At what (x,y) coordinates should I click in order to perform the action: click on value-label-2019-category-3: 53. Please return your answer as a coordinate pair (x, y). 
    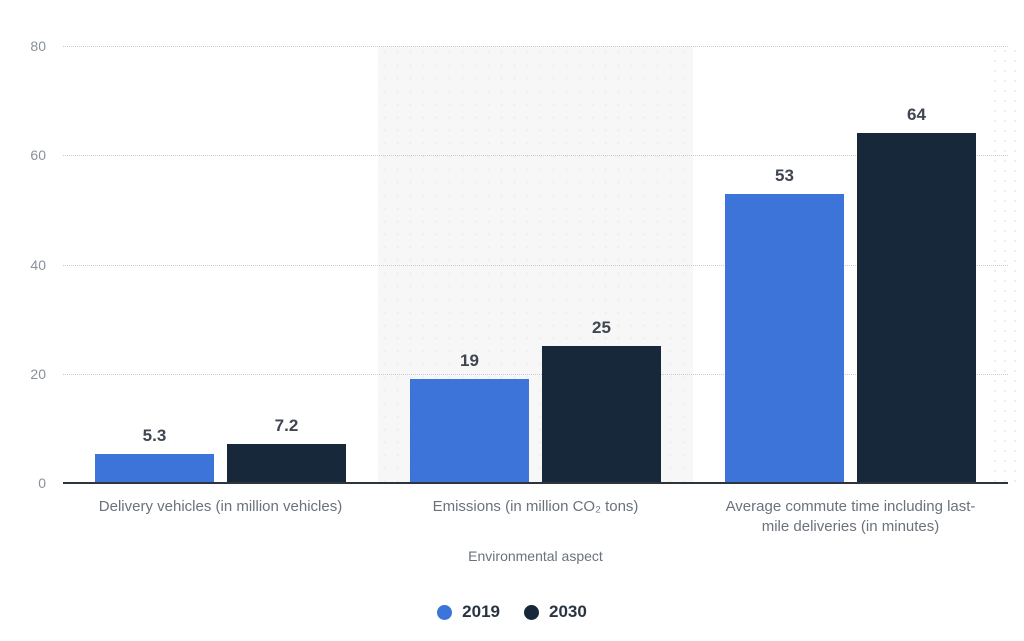
    Looking at the image, I should click on (784, 175).